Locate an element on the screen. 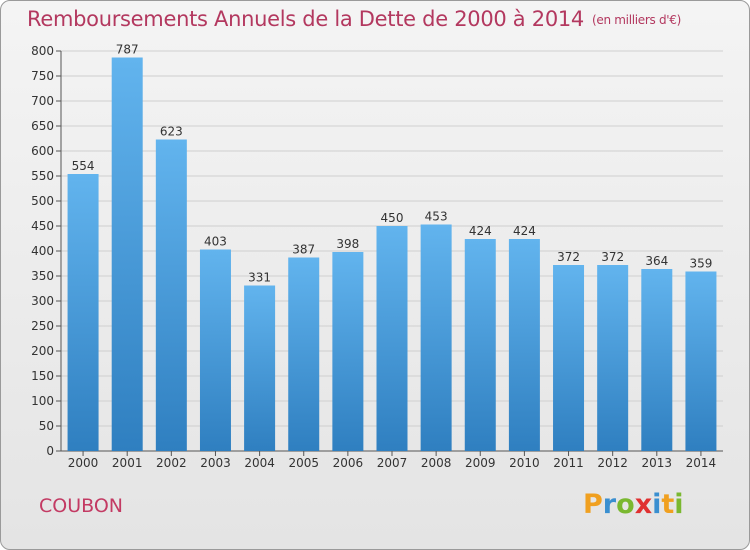  y-tick-label: 700 is located at coordinates (42, 101).